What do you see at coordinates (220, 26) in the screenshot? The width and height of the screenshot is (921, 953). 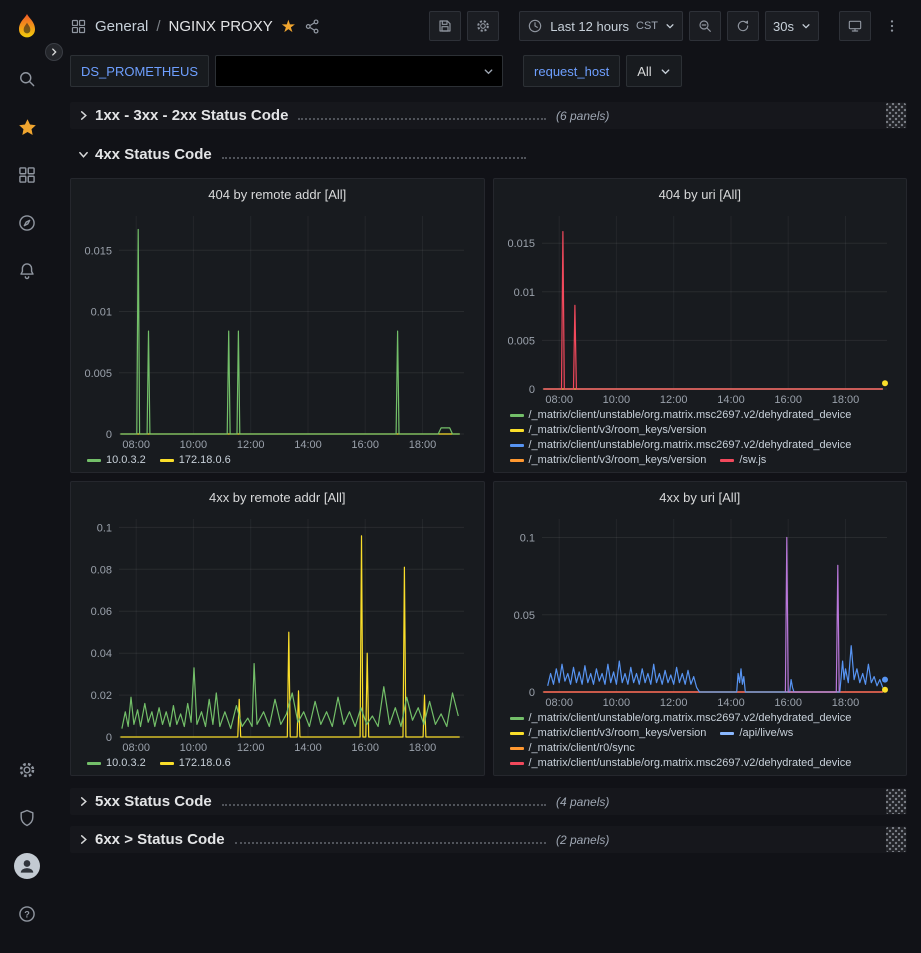 I see `dashboard-title: NGINX PROXY` at bounding box center [220, 26].